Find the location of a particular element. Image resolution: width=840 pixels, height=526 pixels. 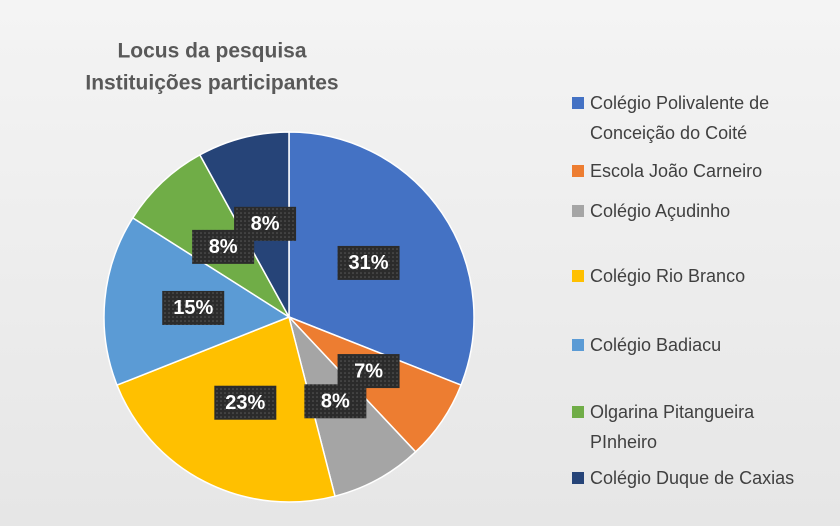

legend-item: Colégio Açudinho is located at coordinates (697, 211).